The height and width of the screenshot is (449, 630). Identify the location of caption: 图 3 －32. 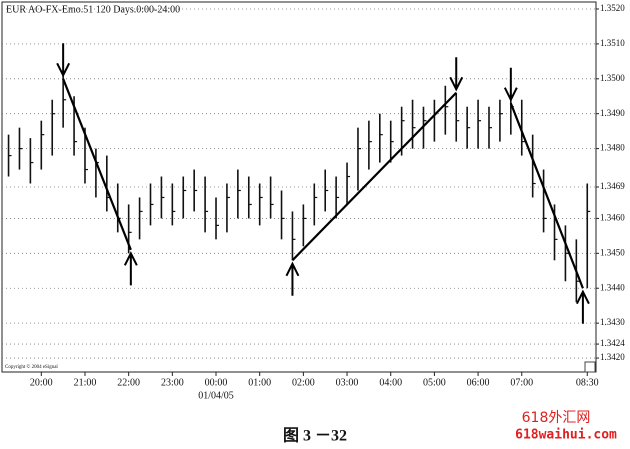
(315, 436).